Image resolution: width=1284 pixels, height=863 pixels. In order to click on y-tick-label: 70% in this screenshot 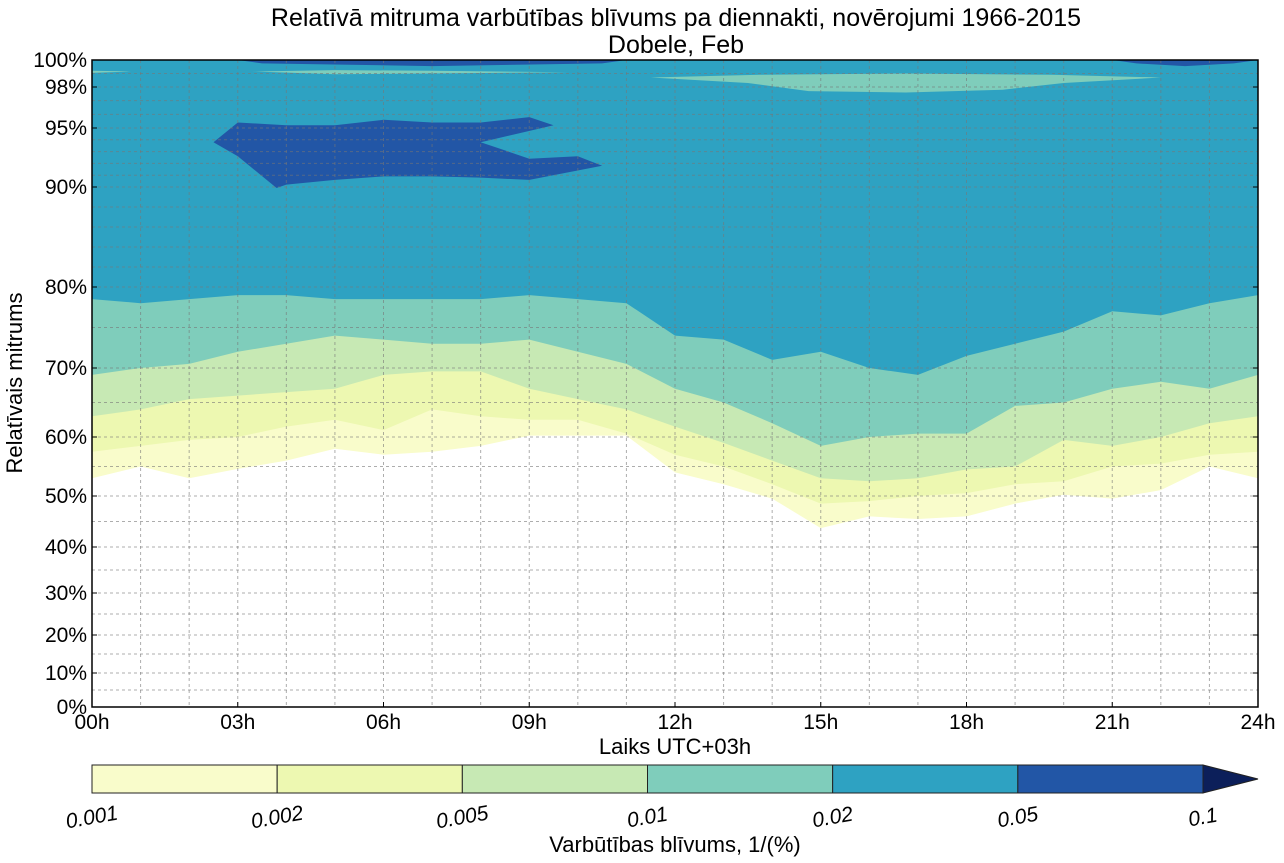, I will do `click(66, 368)`.